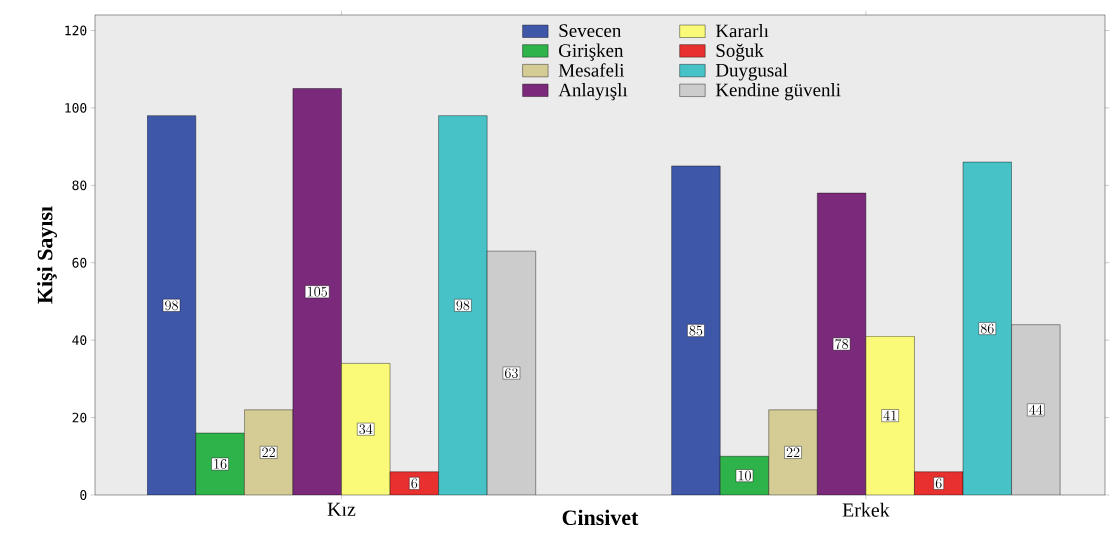 The width and height of the screenshot is (1110, 554). Describe the element at coordinates (79, 185) in the screenshot. I see `y-tick-label: 80` at that location.